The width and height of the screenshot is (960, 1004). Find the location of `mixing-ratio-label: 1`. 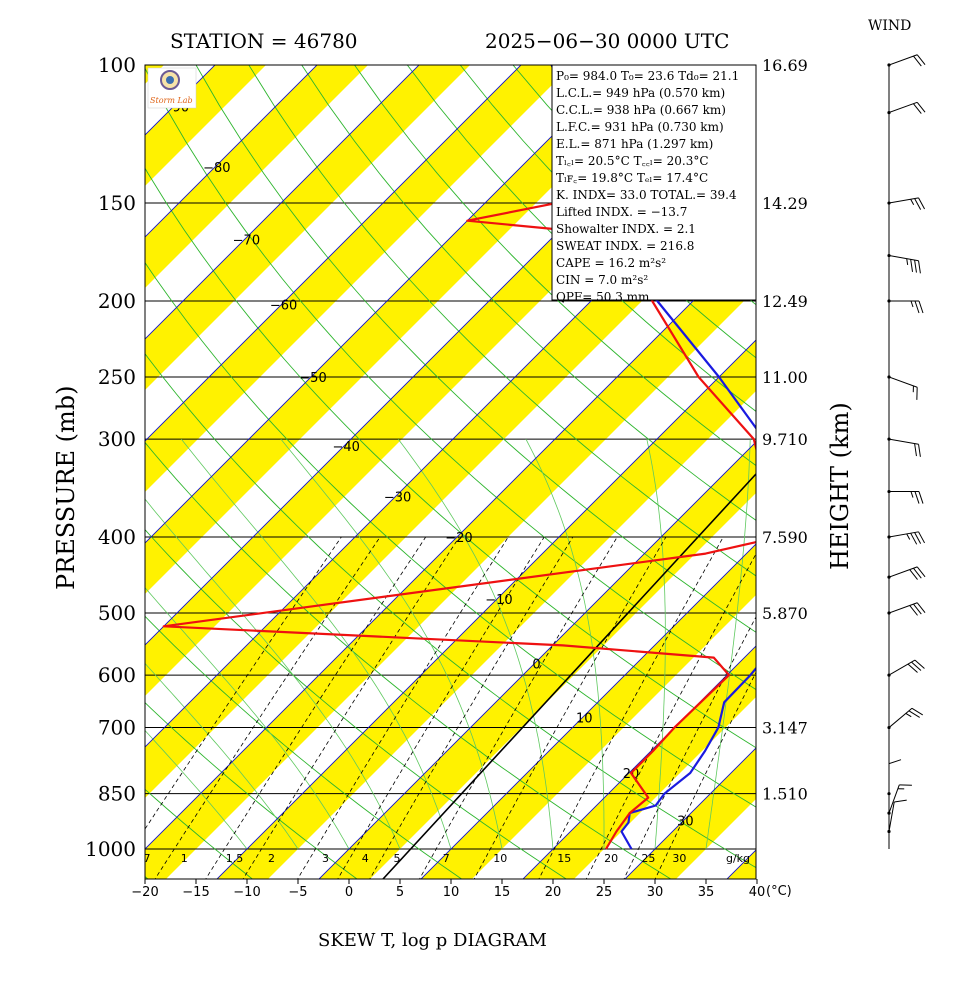

mixing-ratio-label: 1 is located at coordinates (184, 858).